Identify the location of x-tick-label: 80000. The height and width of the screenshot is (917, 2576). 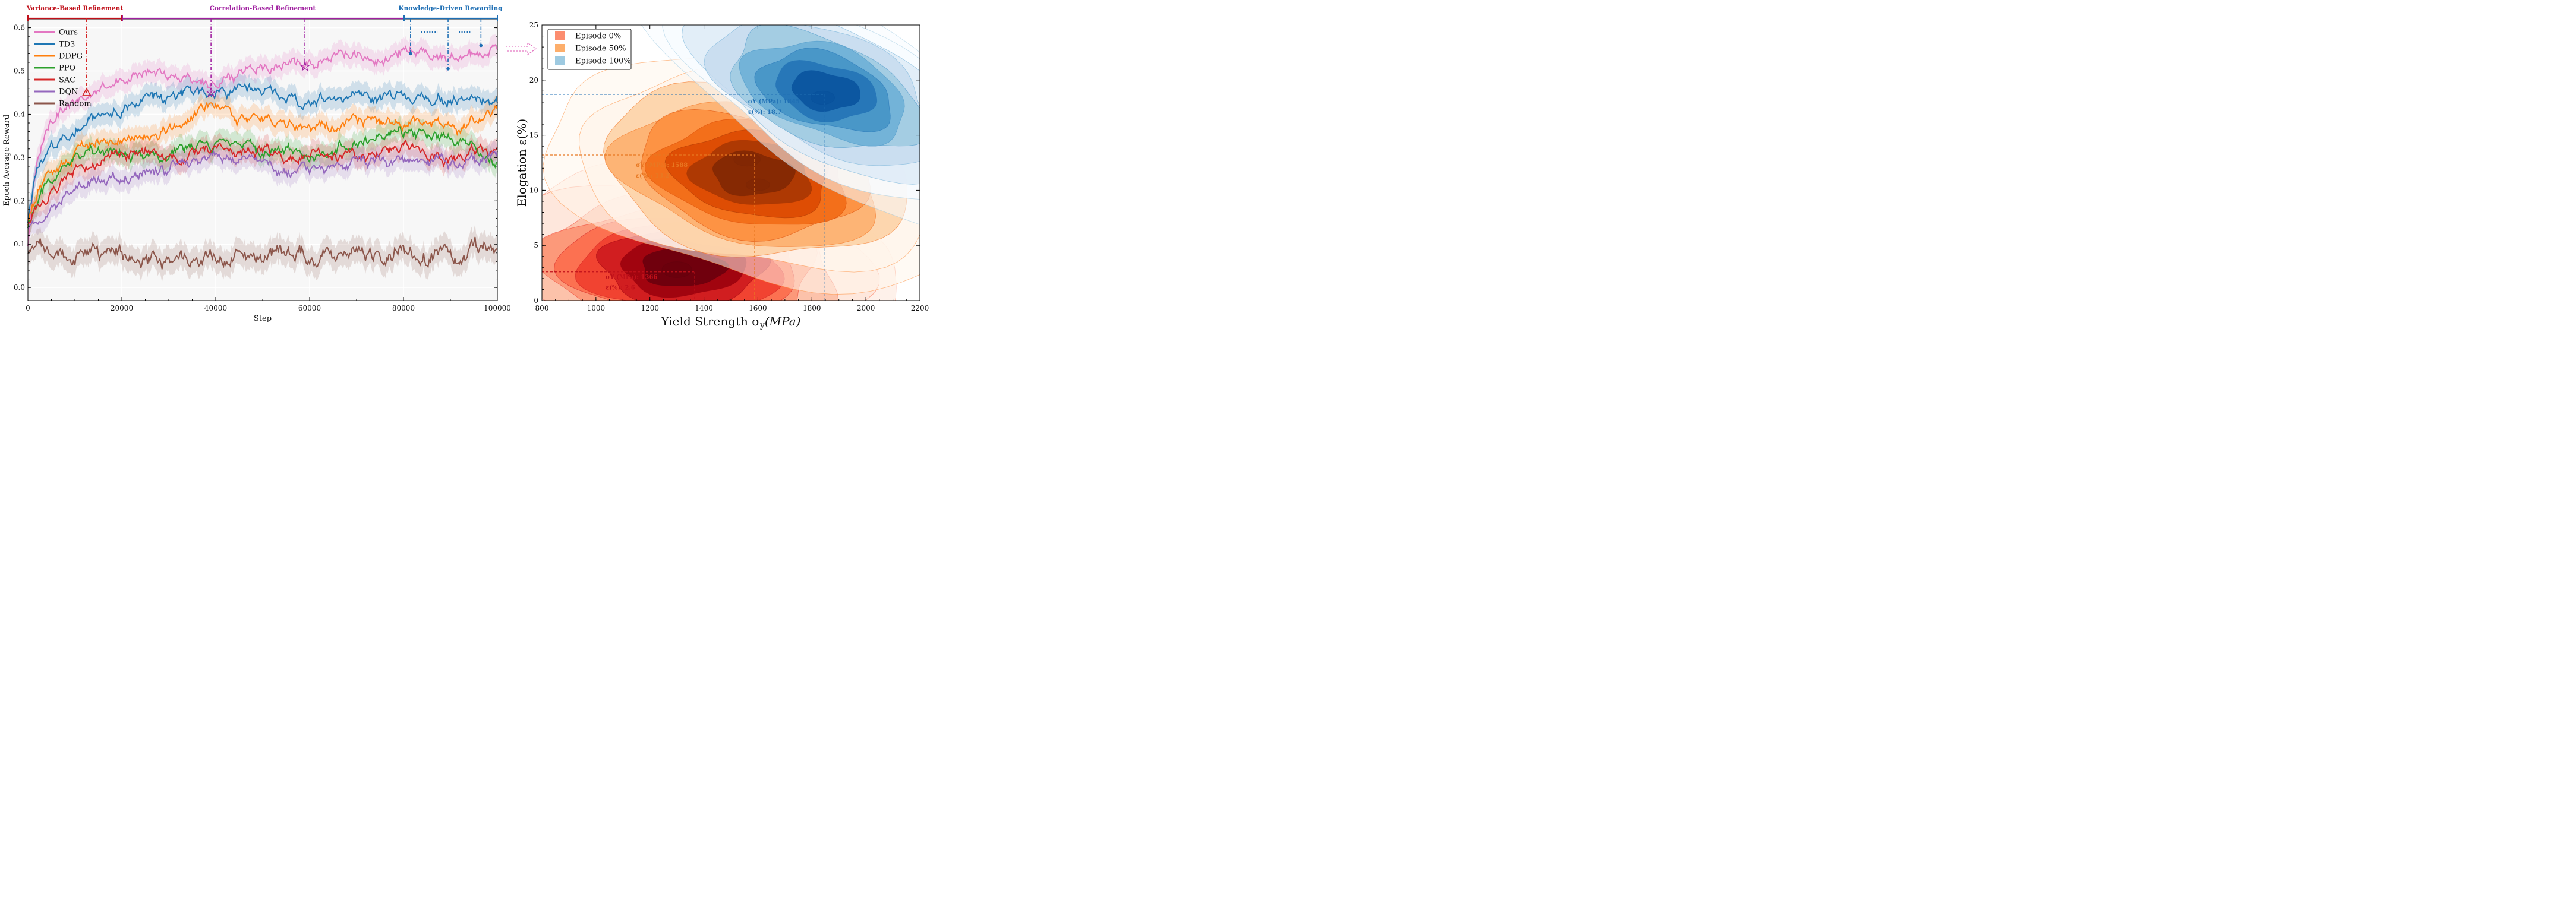
(403, 308).